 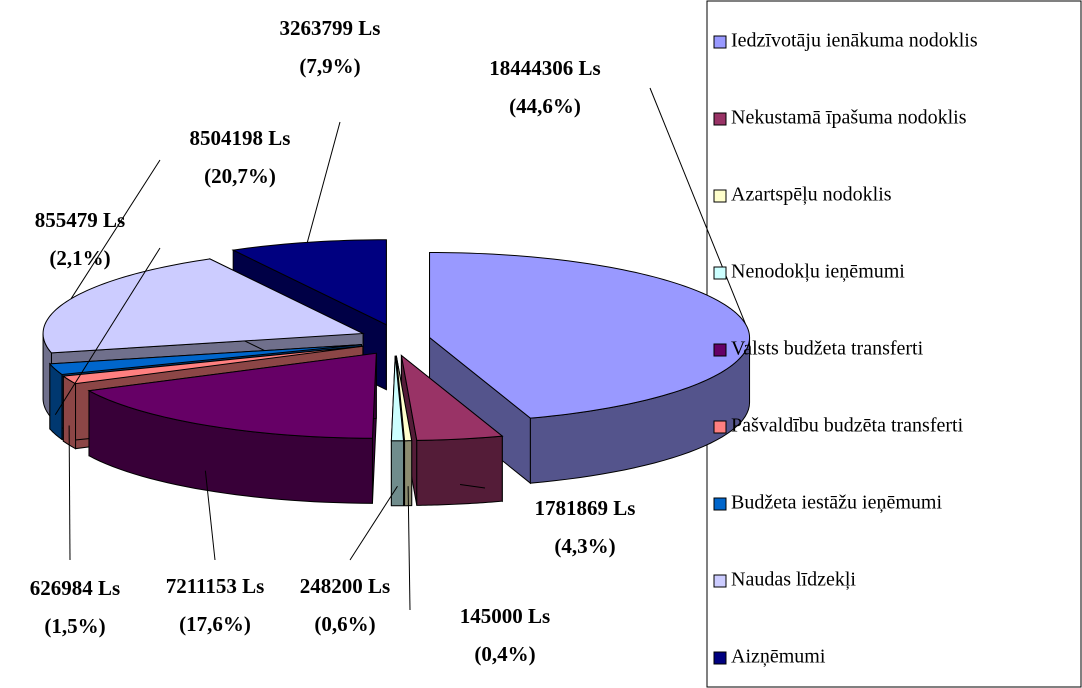 What do you see at coordinates (504, 654) in the screenshot?
I see `percent-label: (0,4%)` at bounding box center [504, 654].